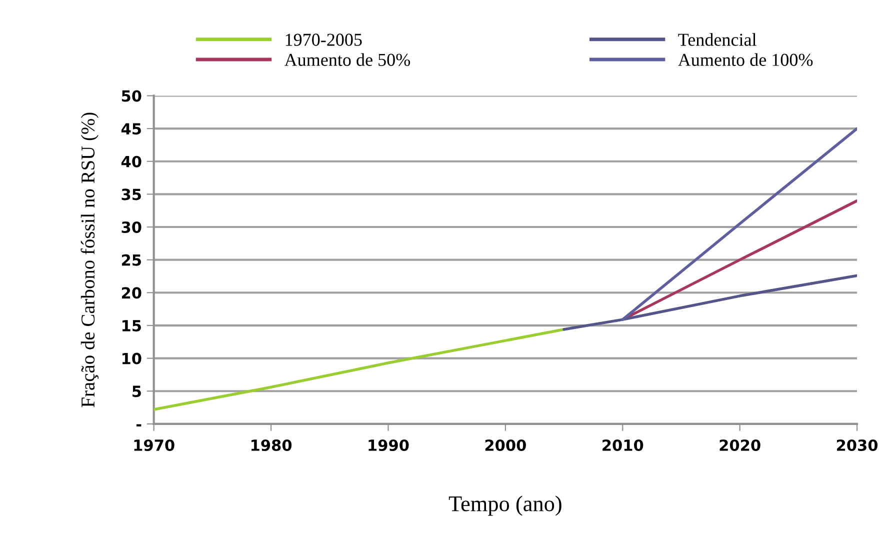 The width and height of the screenshot is (879, 547). Describe the element at coordinates (857, 445) in the screenshot. I see `x-tick-label: 2030` at that location.